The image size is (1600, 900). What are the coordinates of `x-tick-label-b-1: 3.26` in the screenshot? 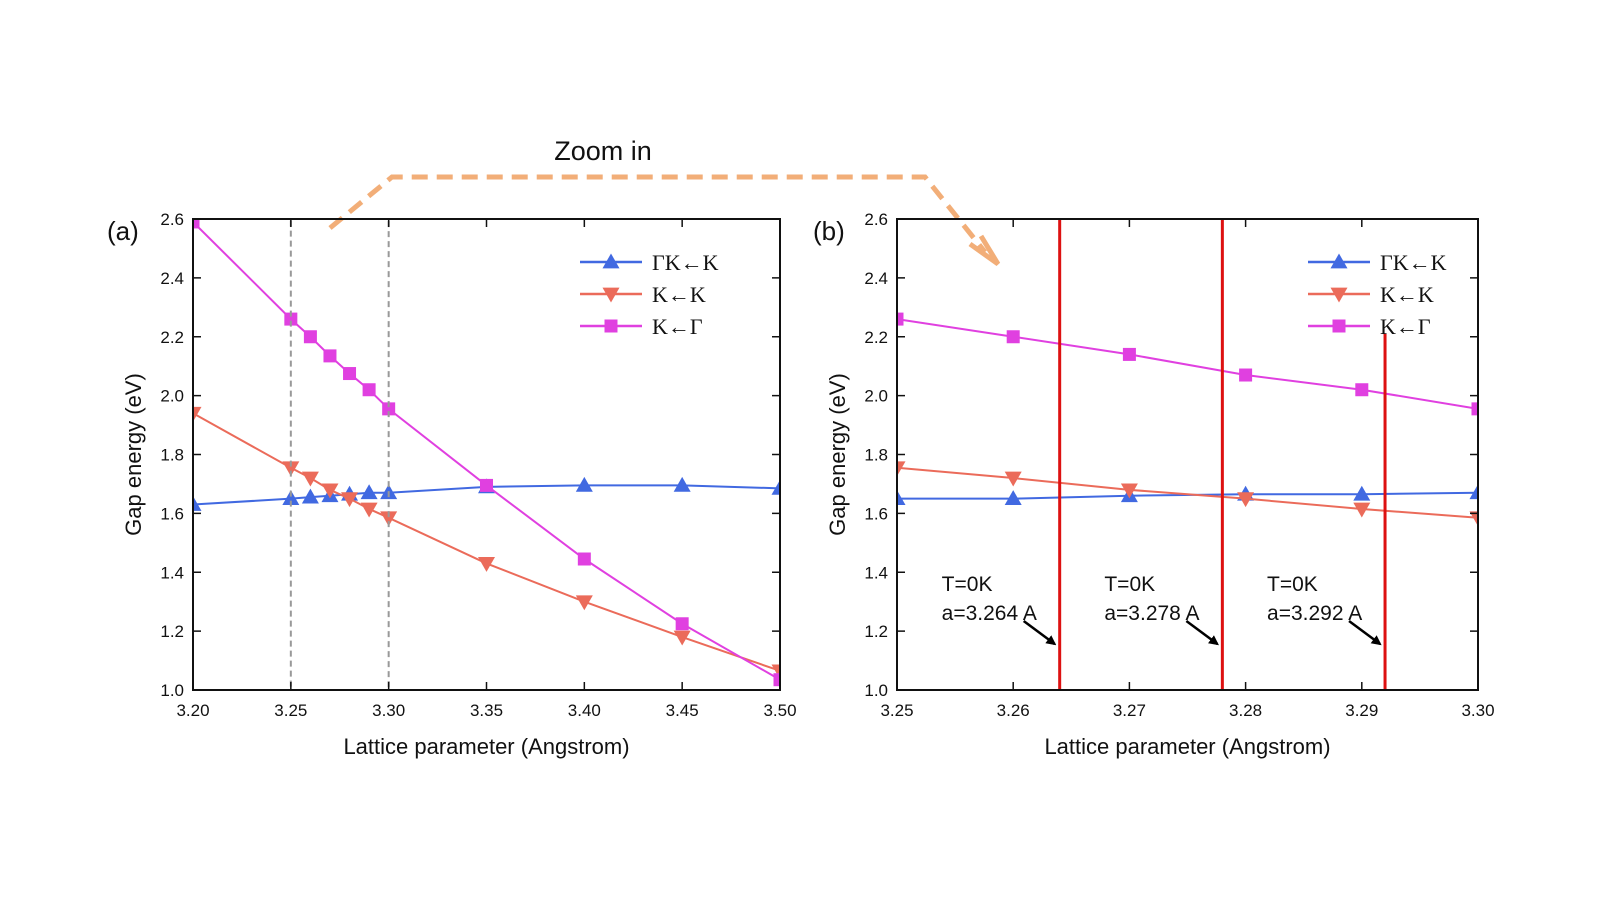 It's located at (1013, 710).